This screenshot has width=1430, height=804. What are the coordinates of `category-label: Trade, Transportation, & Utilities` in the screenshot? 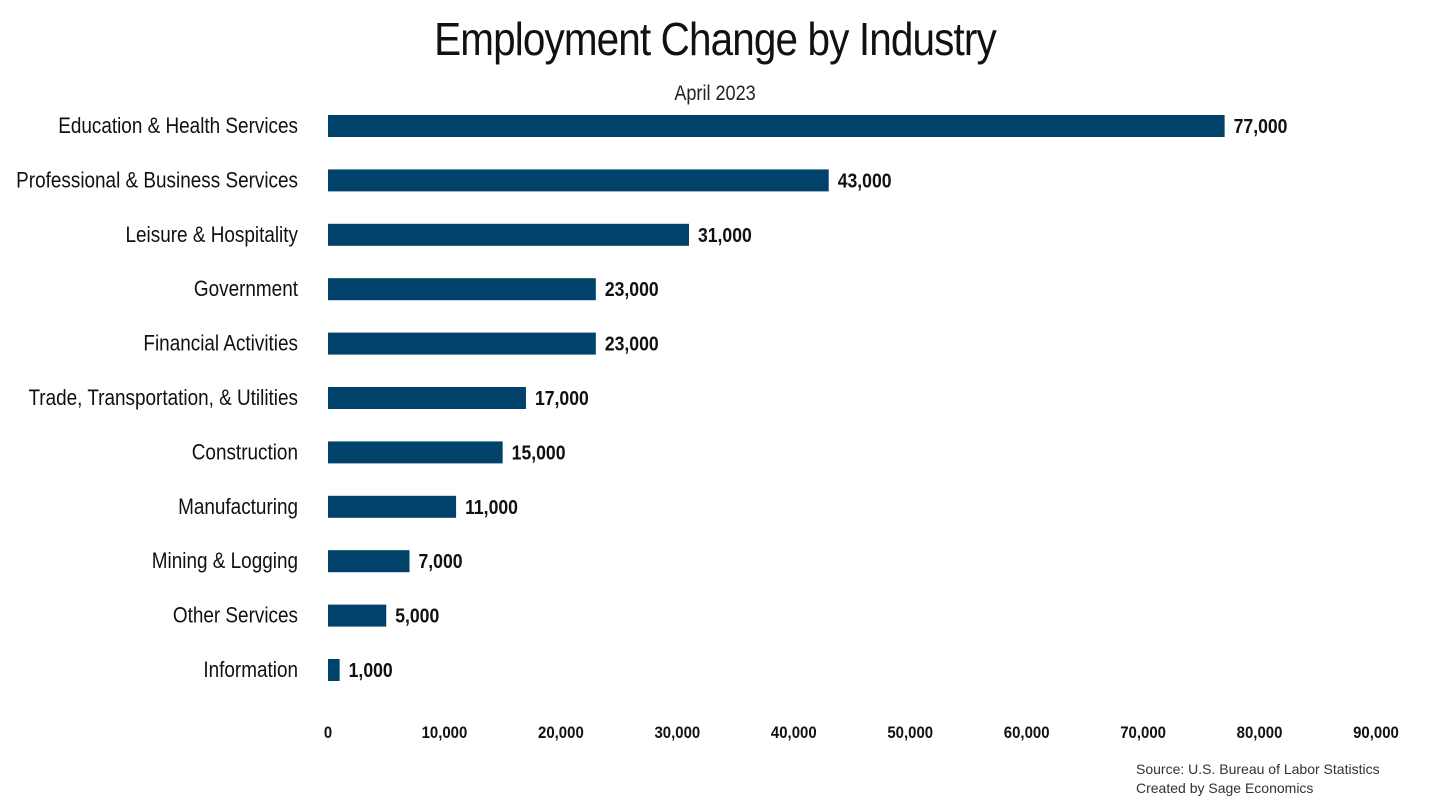 It's located at (163, 397).